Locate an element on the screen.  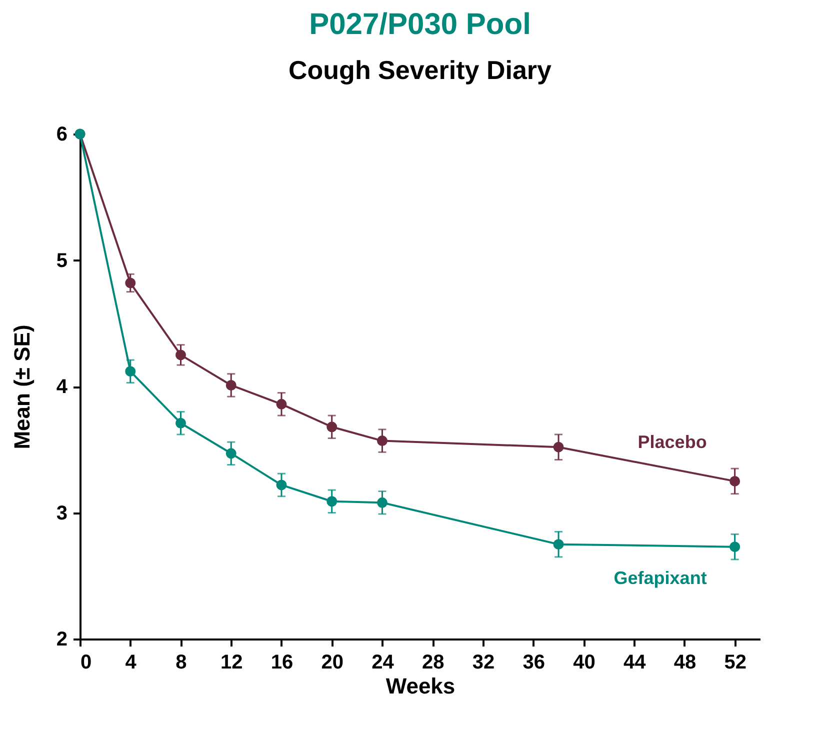
x-tick-label: 32 is located at coordinates (483, 663).